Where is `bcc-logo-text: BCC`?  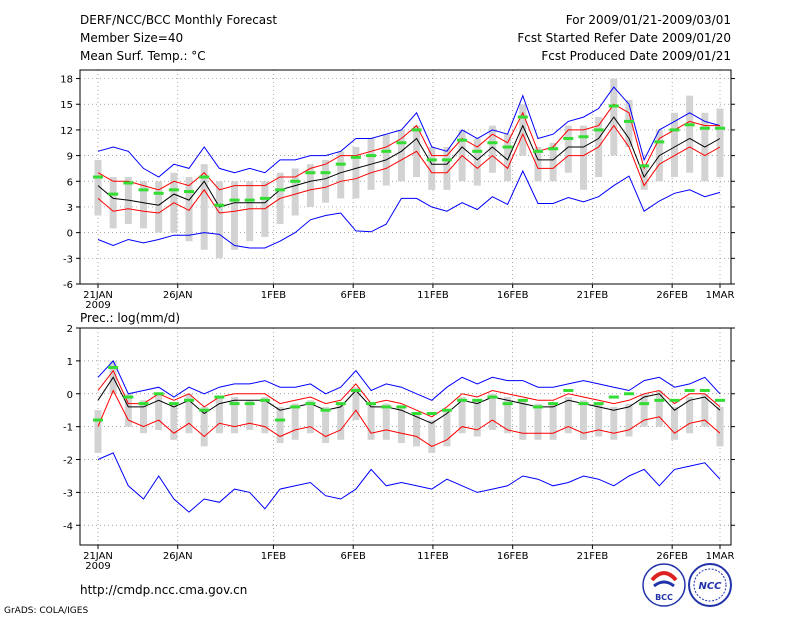
bcc-logo-text: BCC is located at coordinates (664, 597).